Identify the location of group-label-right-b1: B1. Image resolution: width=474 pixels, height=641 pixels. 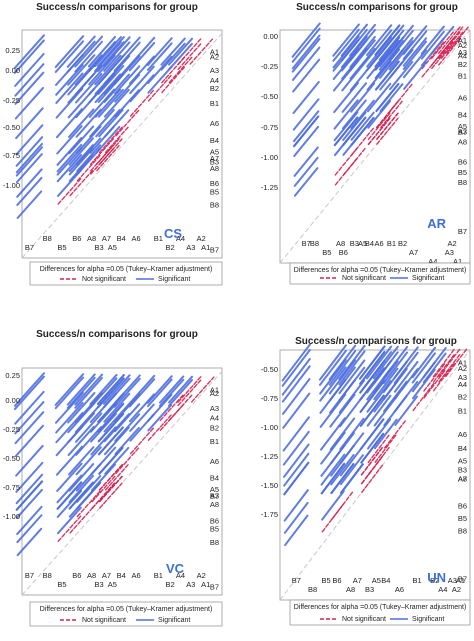
(462, 411).